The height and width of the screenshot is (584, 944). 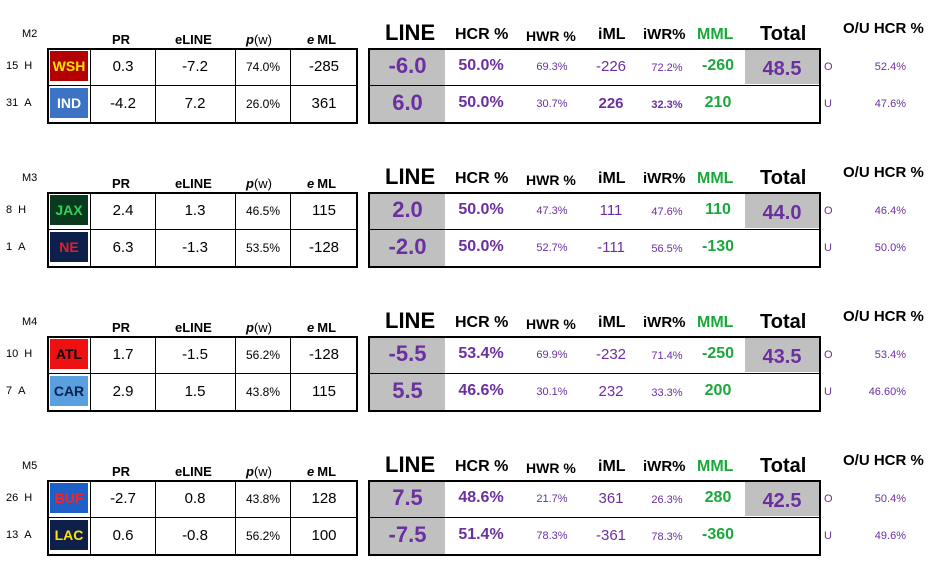 What do you see at coordinates (611, 354) in the screenshot?
I see `iml-value: -232` at bounding box center [611, 354].